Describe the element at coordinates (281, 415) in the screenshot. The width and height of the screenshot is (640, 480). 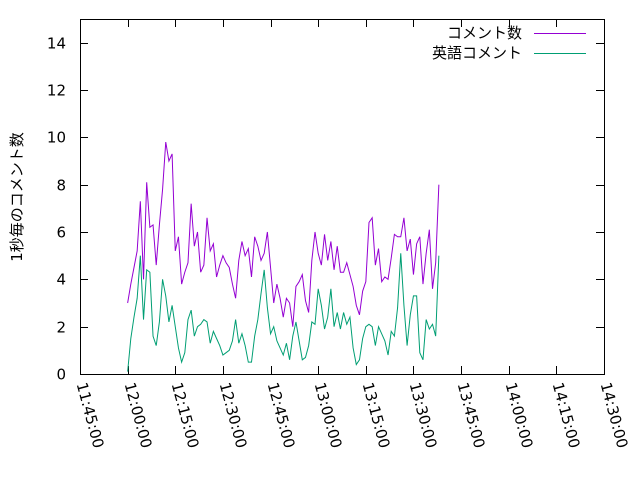
I see `x-tick-label: 12:45:00` at that location.